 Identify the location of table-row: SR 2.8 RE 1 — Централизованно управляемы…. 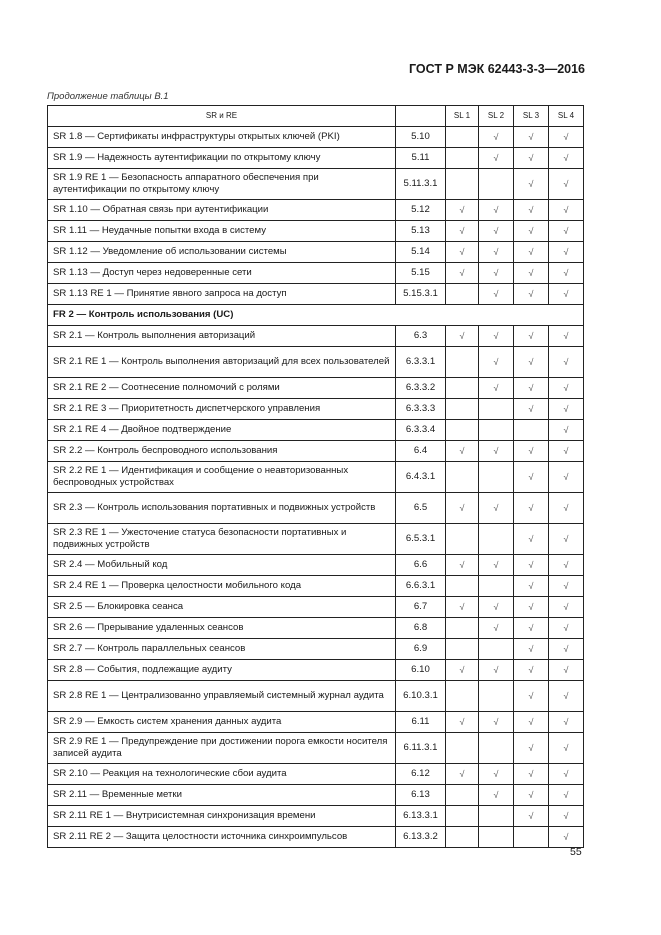
(315, 696).